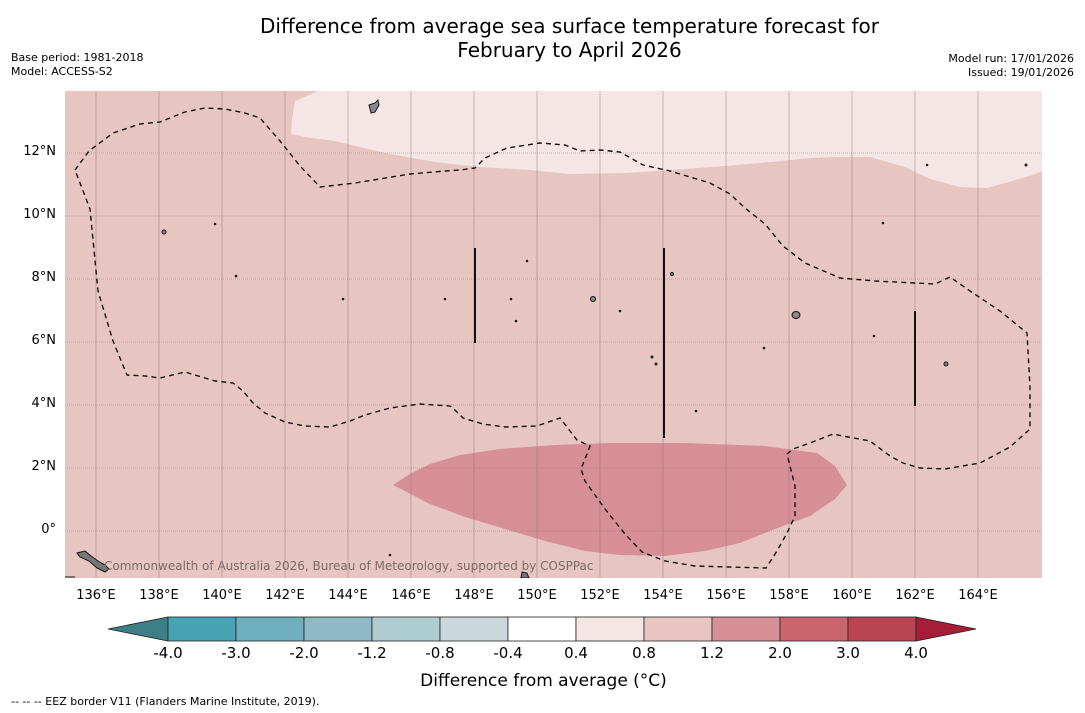 The height and width of the screenshot is (713, 1085). Describe the element at coordinates (96, 595) in the screenshot. I see `longitude-label: 136°E` at that location.